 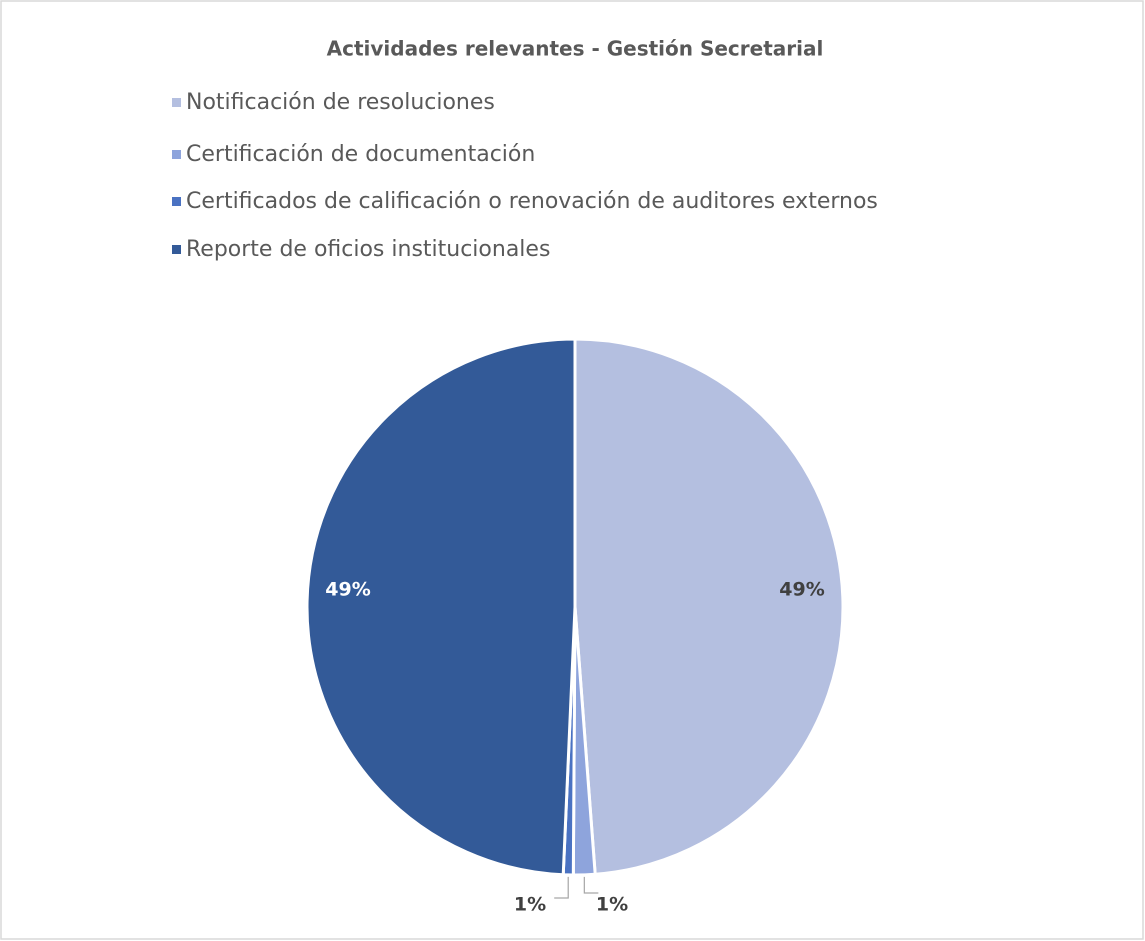 What do you see at coordinates (340, 102) in the screenshot?
I see `legend-label: Notificación de resoluciones` at bounding box center [340, 102].